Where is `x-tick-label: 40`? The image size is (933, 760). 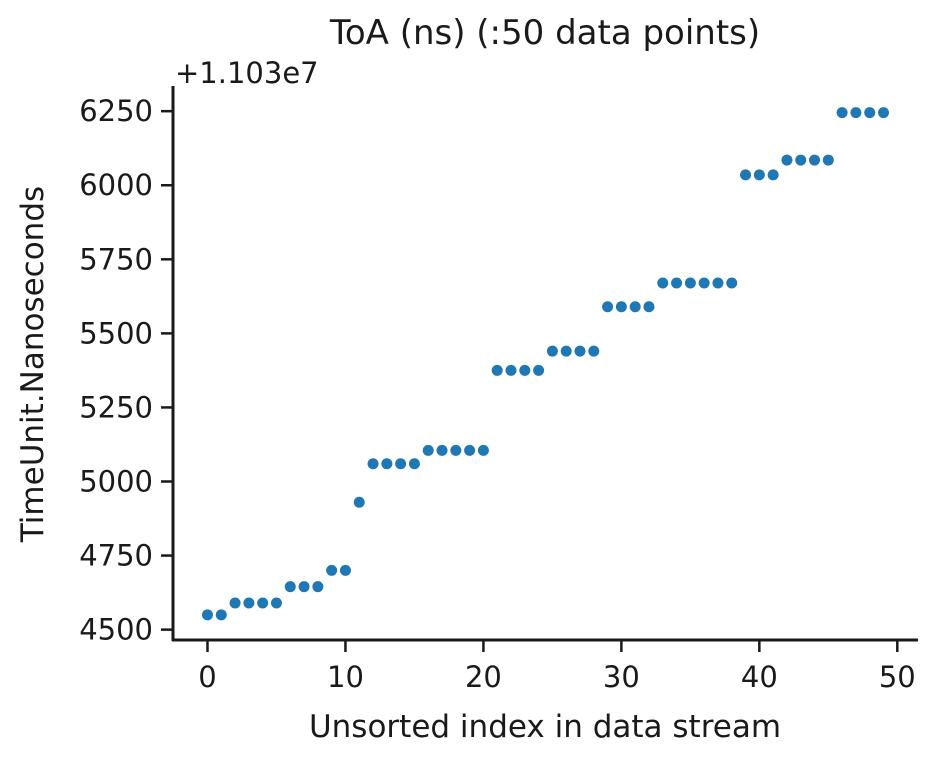 x-tick-label: 40 is located at coordinates (759, 677).